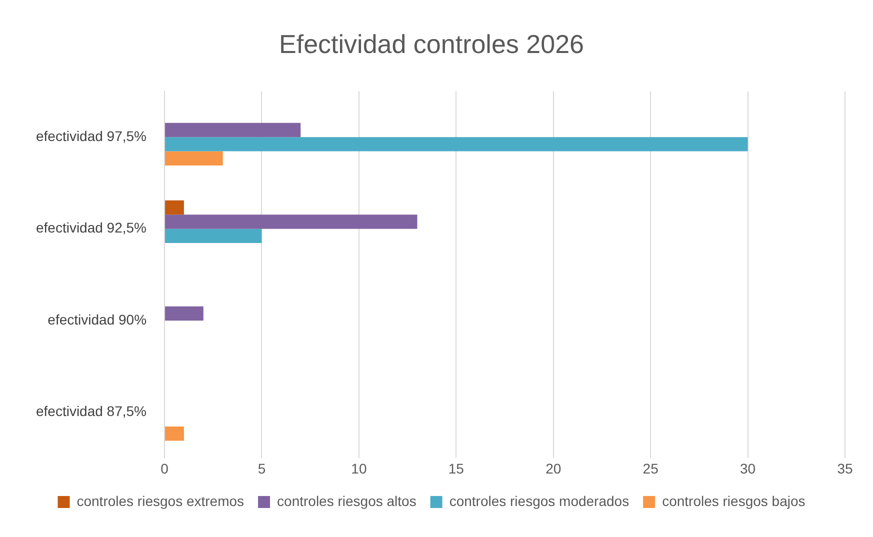 The width and height of the screenshot is (873, 537). Describe the element at coordinates (262, 468) in the screenshot. I see `x-tick-label: 5` at that location.